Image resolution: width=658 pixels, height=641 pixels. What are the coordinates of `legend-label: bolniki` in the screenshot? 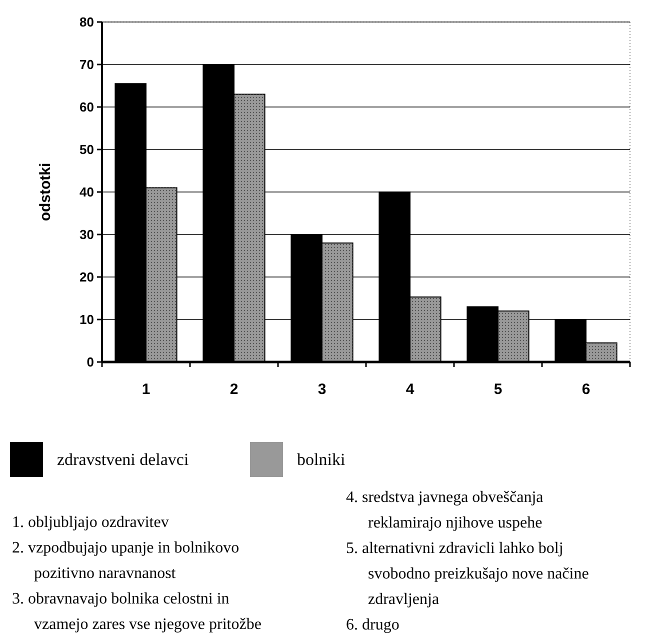 It's located at (321, 459).